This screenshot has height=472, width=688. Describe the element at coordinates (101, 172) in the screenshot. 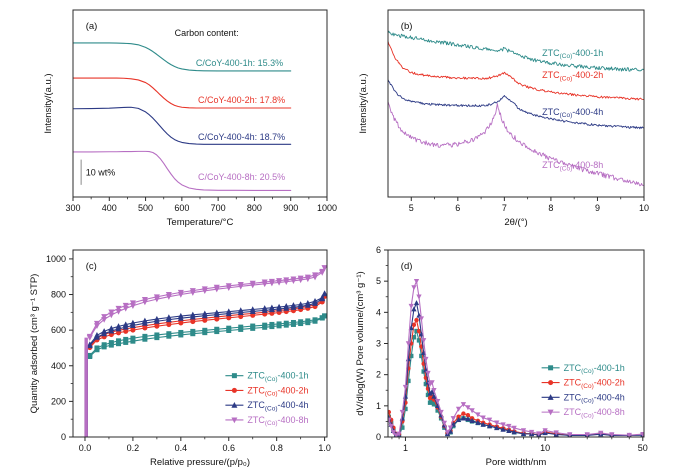

I see `scalebar-label: 10 wt%` at that location.